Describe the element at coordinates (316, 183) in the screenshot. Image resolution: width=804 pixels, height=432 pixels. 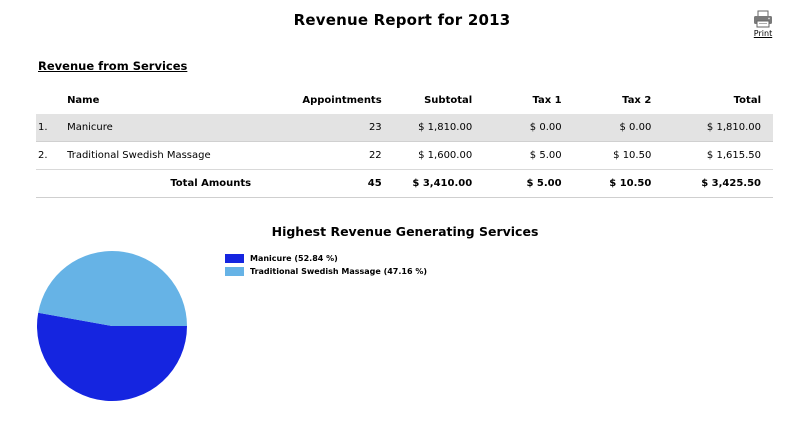
I see `totals-appointments: 45` at that location.